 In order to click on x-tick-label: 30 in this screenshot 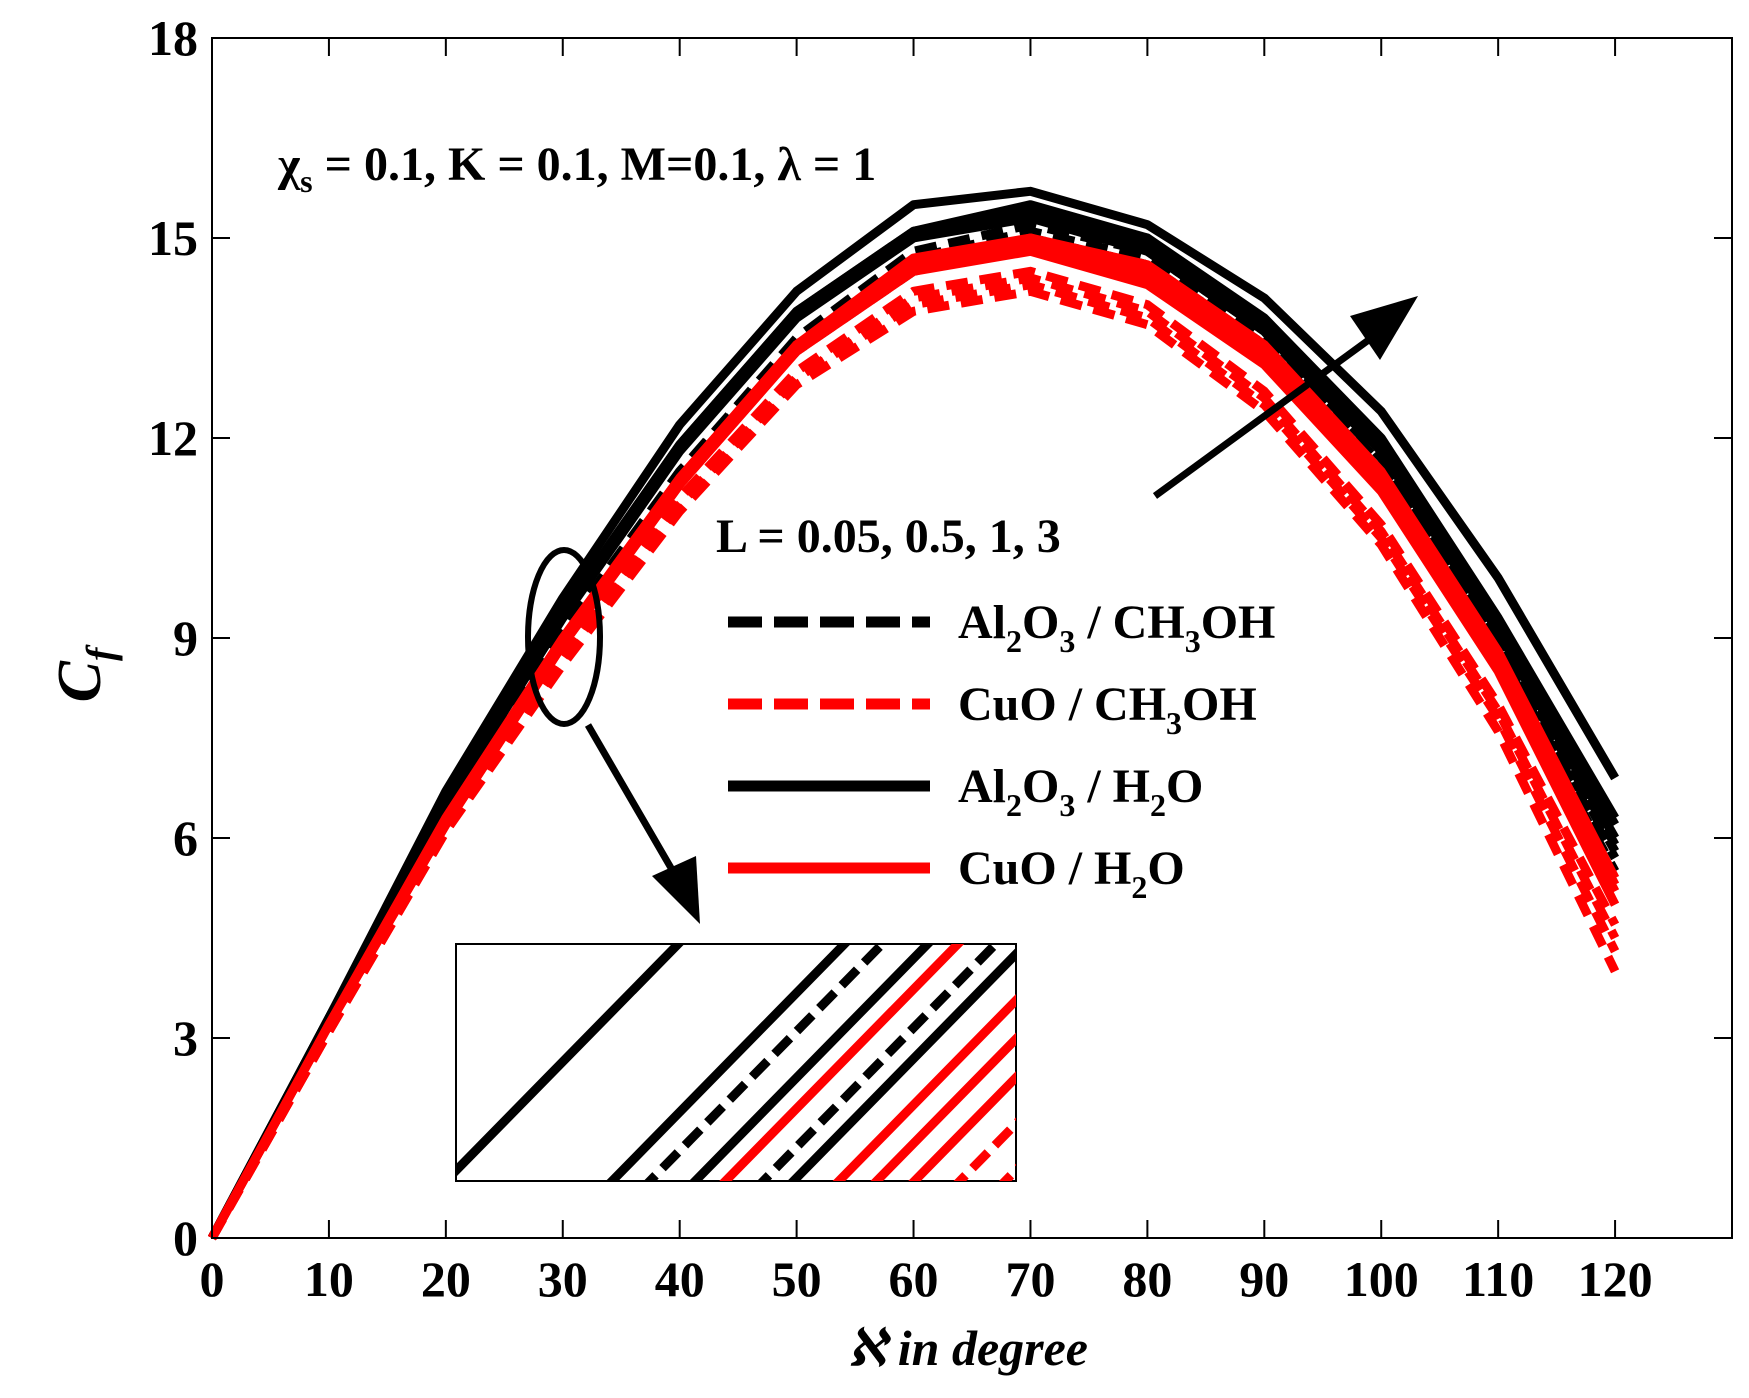, I will do `click(563, 1279)`.